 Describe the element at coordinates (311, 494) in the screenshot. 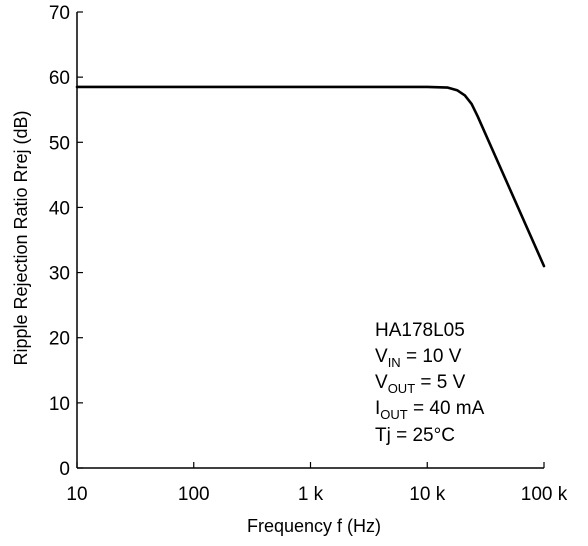

I see `x-tick-label: 1 k` at that location.